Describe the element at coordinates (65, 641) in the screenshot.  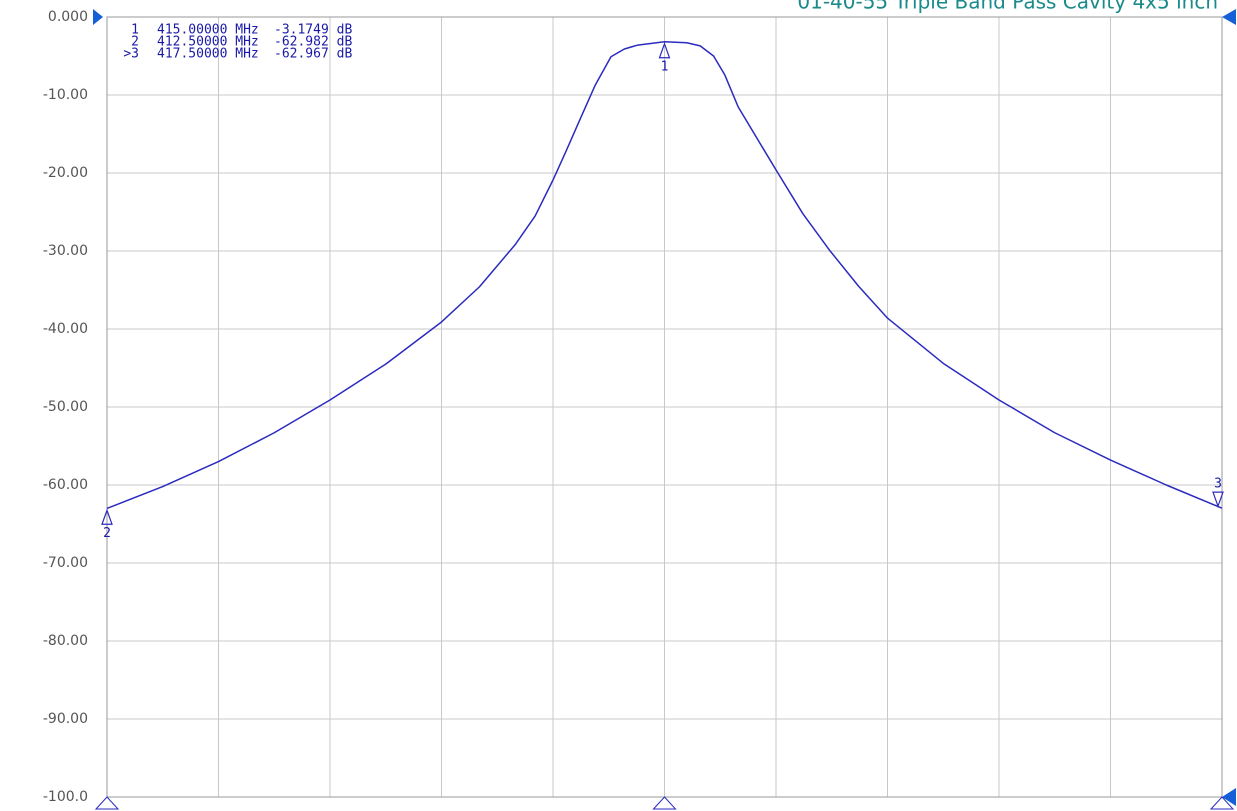
I see `y-tick-label: -80.00` at that location.